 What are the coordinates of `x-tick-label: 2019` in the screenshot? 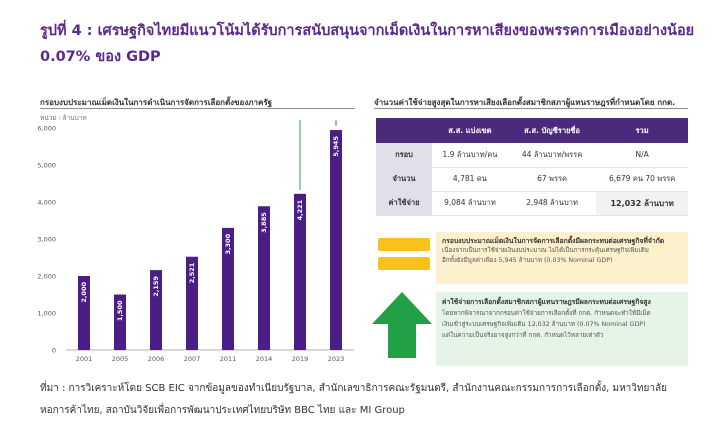 It's located at (300, 359).